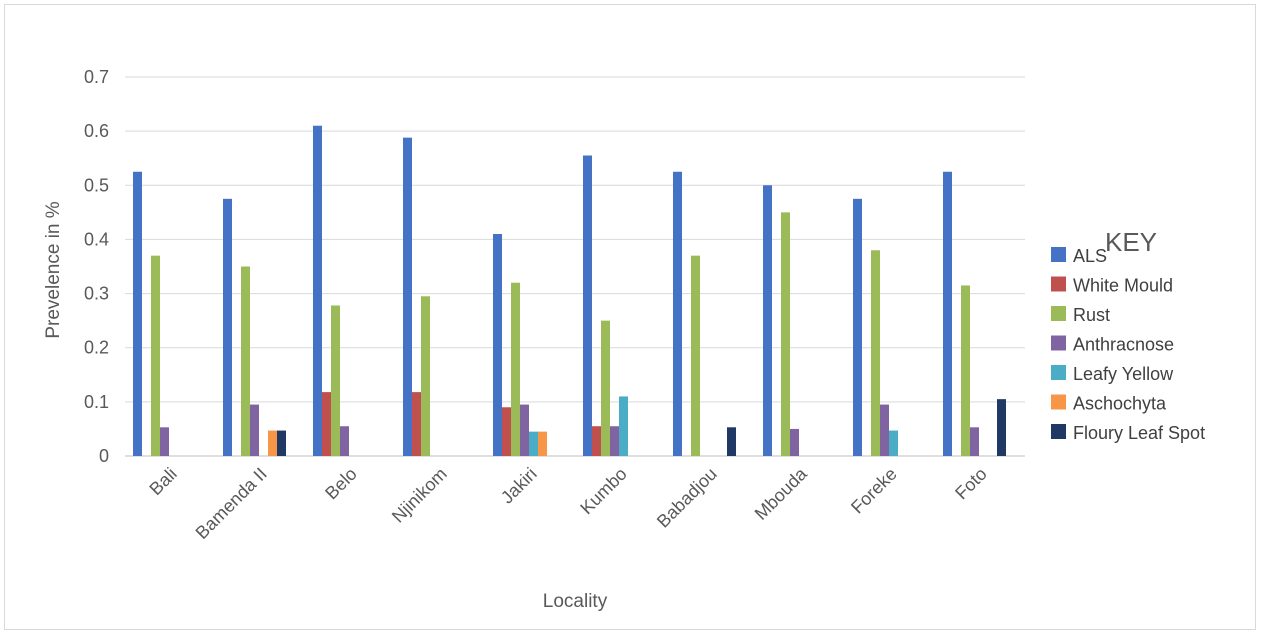 The width and height of the screenshot is (1263, 636). Describe the element at coordinates (1131, 242) in the screenshot. I see `legend-title: KEY` at that location.